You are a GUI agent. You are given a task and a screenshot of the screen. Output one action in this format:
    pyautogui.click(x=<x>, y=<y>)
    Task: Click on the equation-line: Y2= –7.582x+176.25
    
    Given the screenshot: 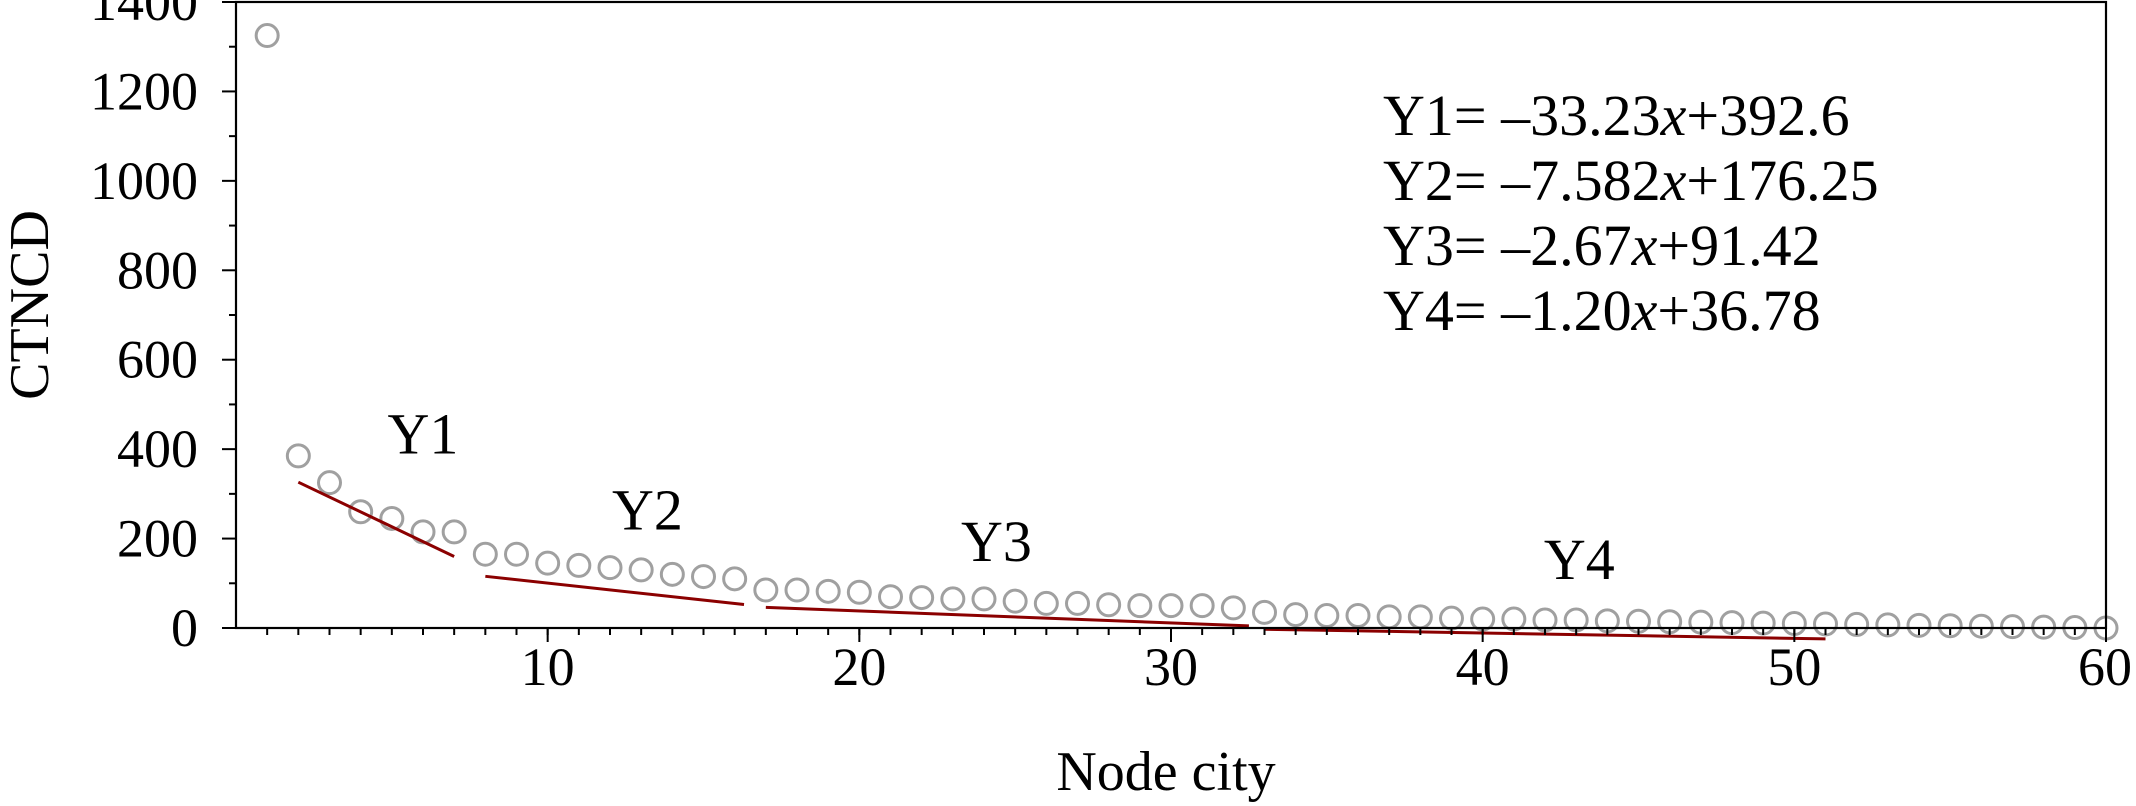 What is the action you would take?
    pyautogui.click(x=1631, y=180)
    